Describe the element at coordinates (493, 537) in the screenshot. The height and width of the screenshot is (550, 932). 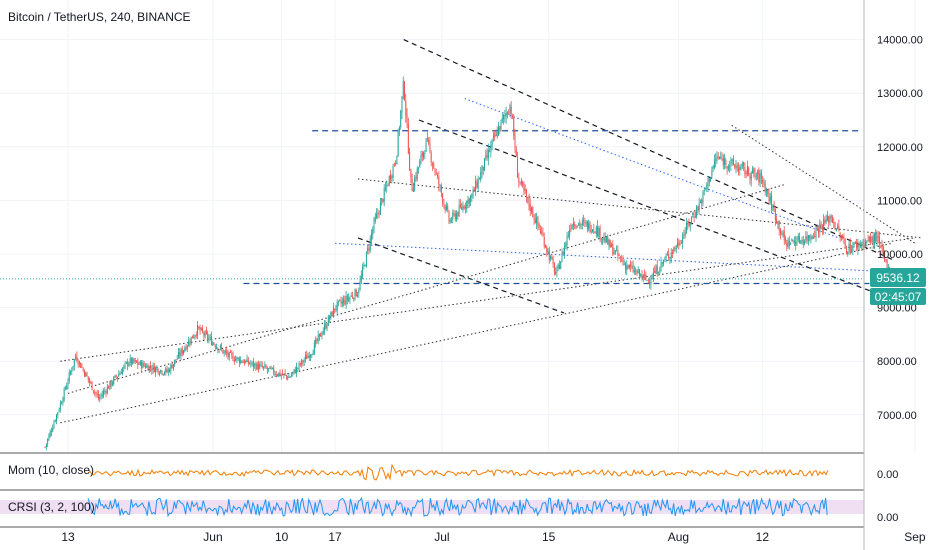
I see `time-axis: 13 Jun 10 17 Jul 15 Aug 12 Sep` at that location.